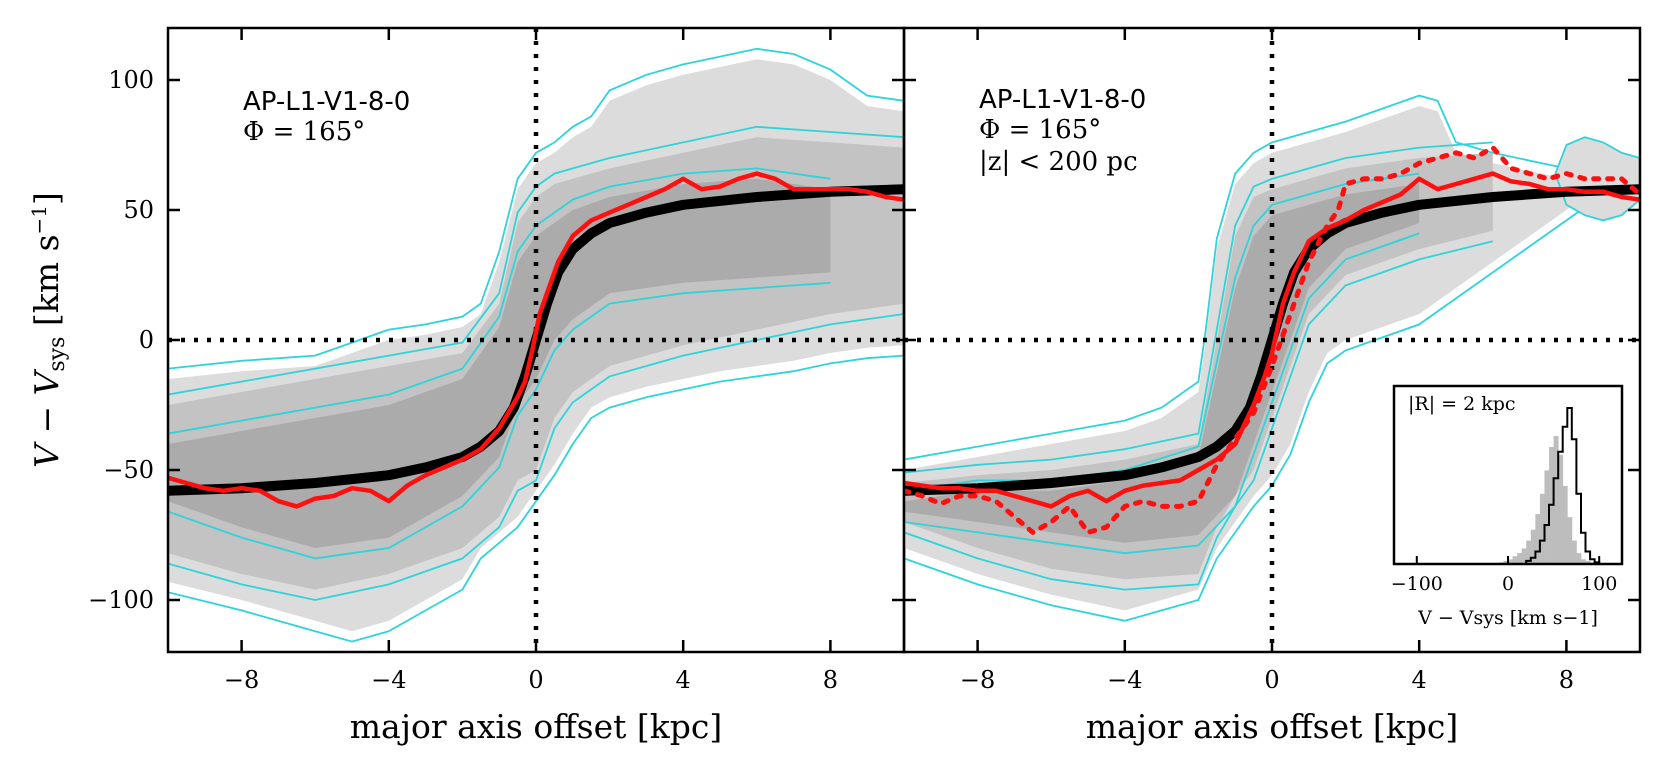 The image size is (1660, 770). I want to click on right-xtick-label: −8, so click(977, 680).